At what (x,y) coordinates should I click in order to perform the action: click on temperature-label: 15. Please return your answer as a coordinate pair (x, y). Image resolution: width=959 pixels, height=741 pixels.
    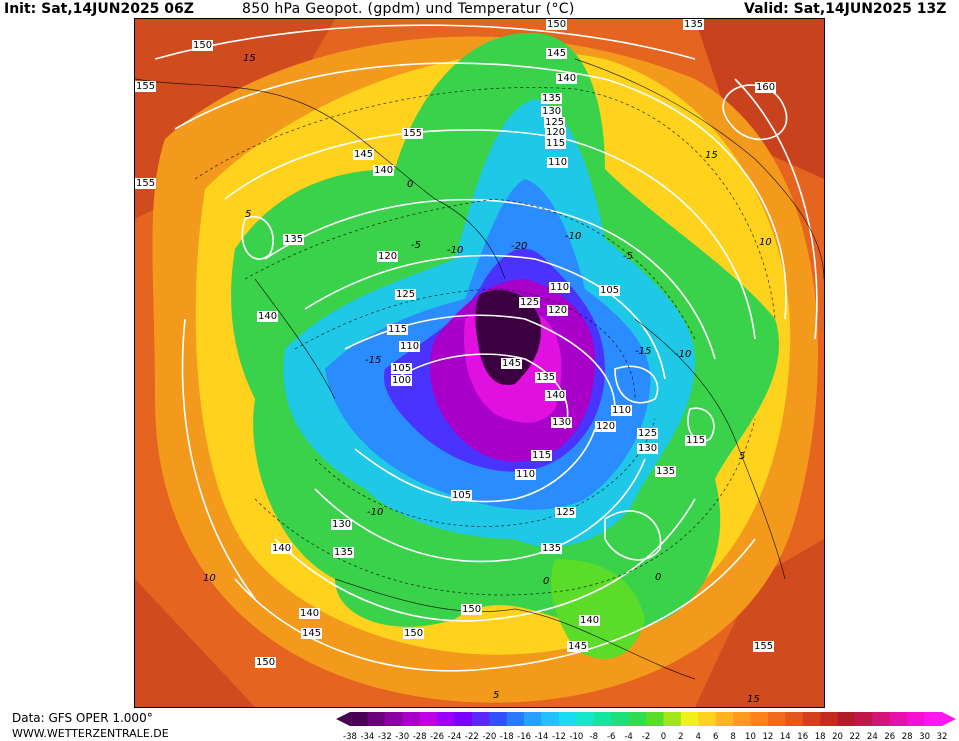
    Looking at the image, I should click on (711, 155).